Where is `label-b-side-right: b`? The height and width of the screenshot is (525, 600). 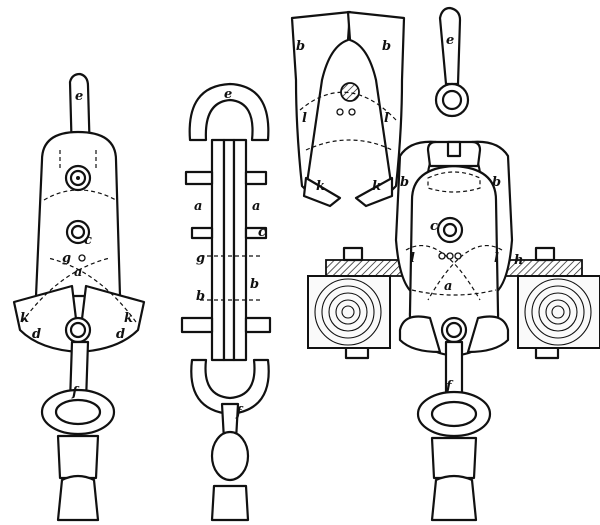
label-b-side-right: b is located at coordinates (254, 284).